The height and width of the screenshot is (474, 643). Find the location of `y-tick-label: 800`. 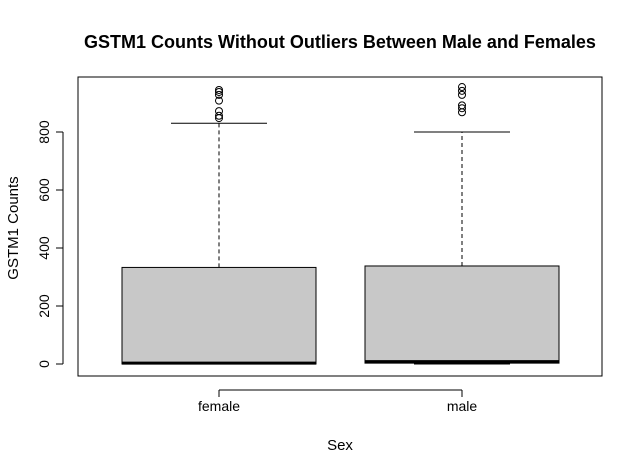

y-tick-label: 800 is located at coordinates (44, 132).